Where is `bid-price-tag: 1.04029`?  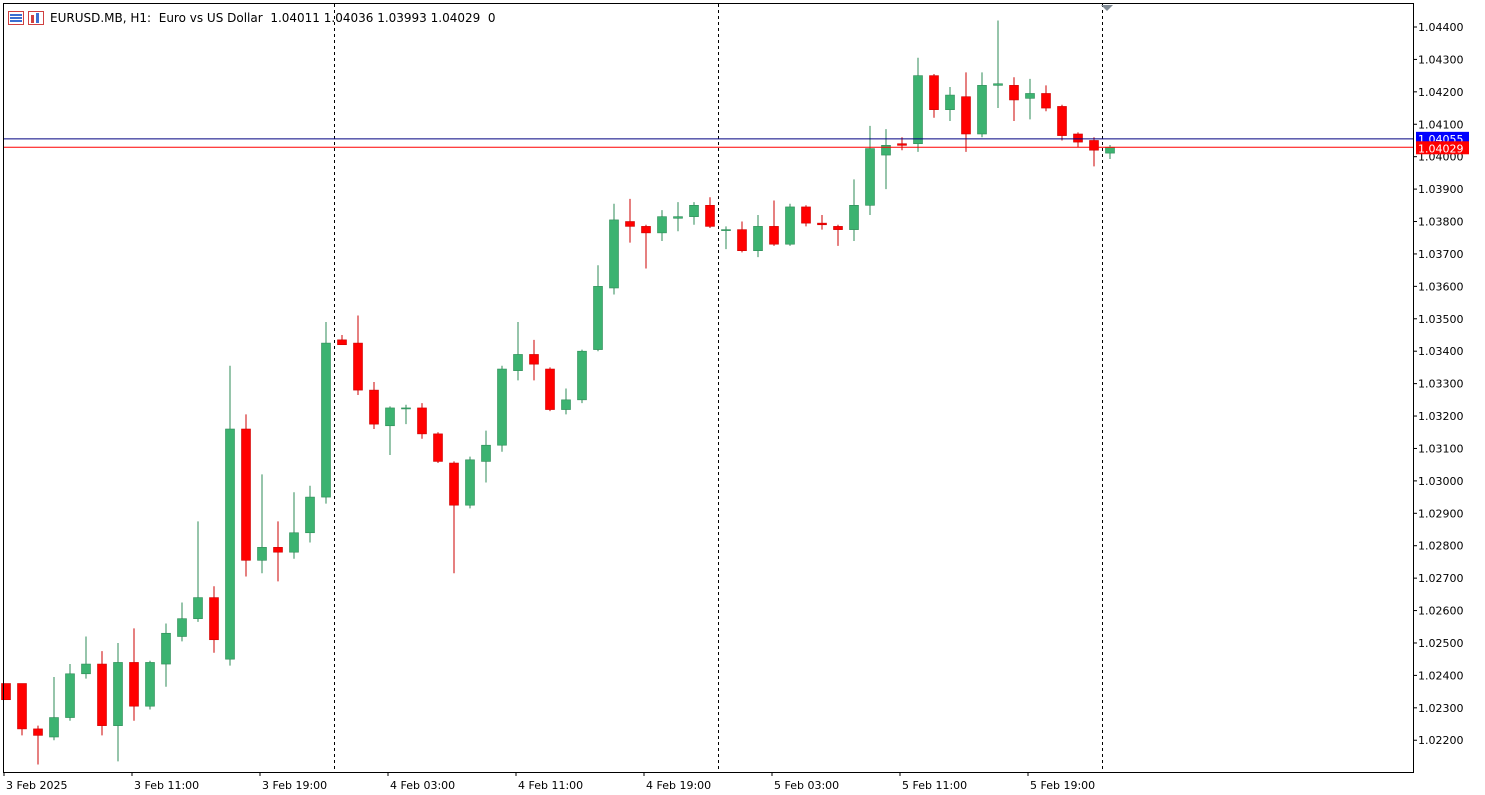 bid-price-tag: 1.04029 is located at coordinates (1441, 148).